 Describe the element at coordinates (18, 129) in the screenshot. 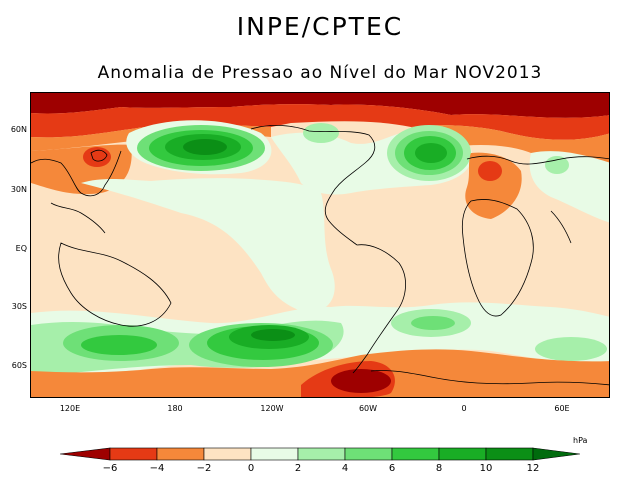

I see `lat-label-60n: 60N` at that location.